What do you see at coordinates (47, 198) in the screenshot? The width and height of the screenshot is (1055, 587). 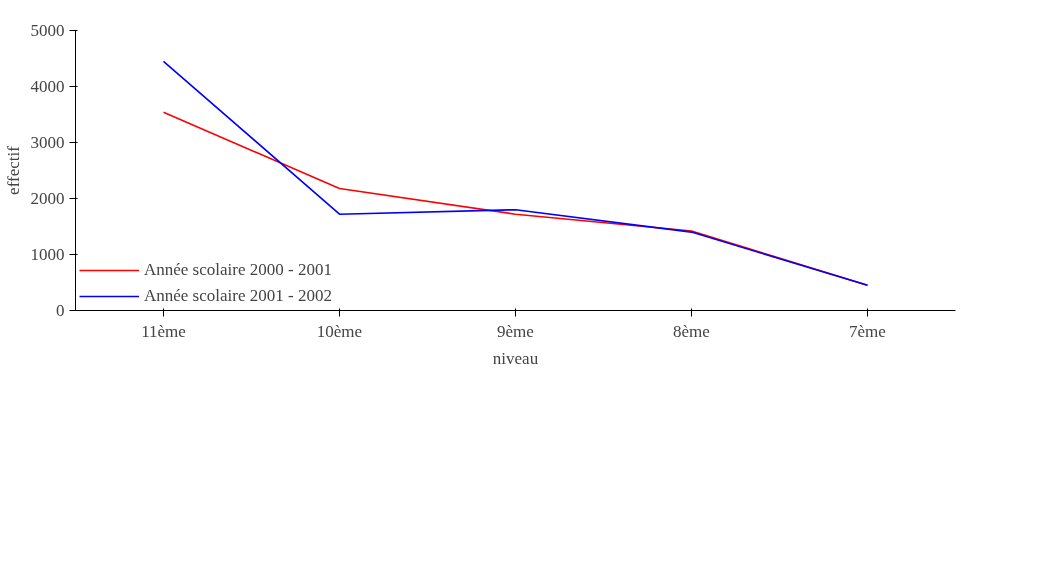 I see `y-tick-label: 2000` at bounding box center [47, 198].